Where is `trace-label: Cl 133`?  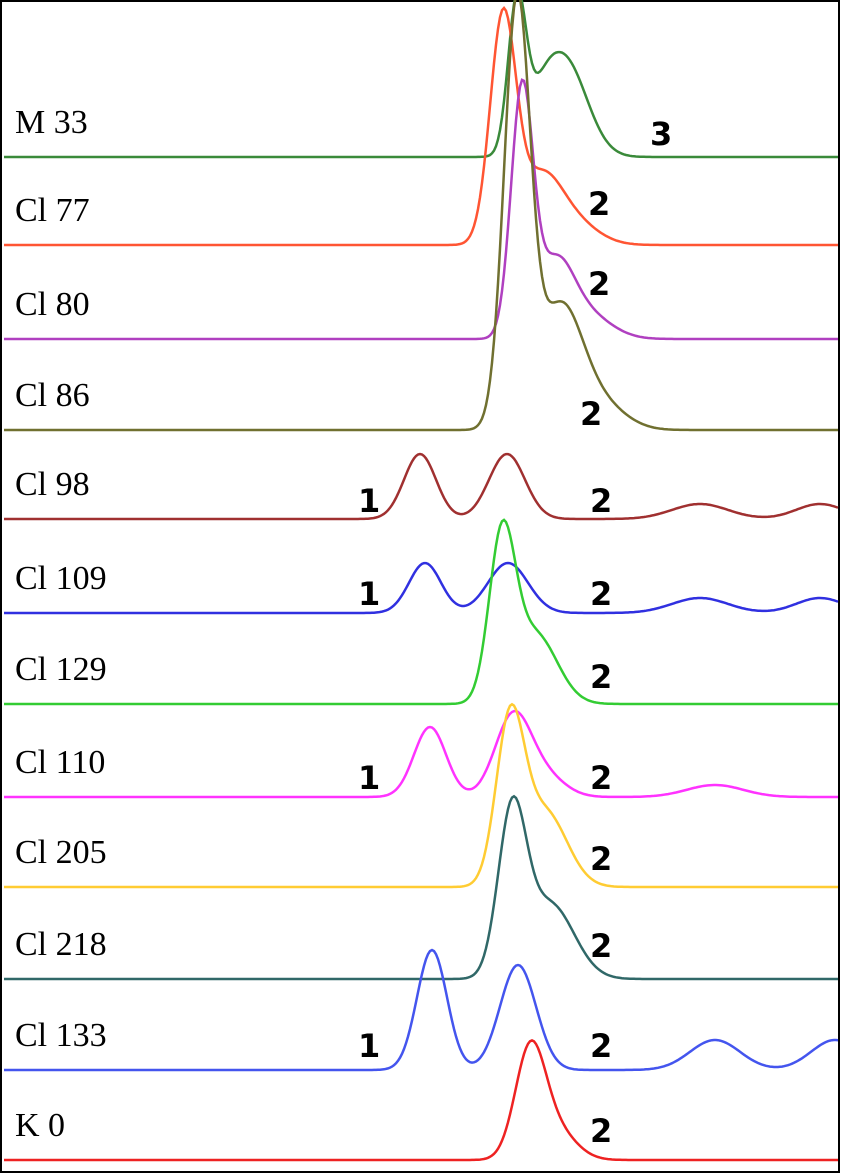 trace-label: Cl 133 is located at coordinates (61, 1035).